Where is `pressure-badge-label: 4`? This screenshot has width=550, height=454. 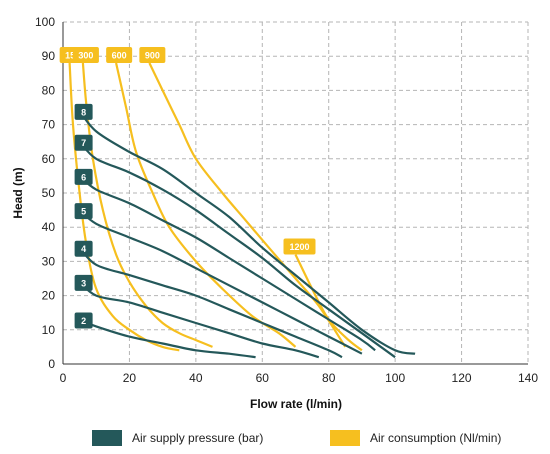 pressure-badge-label: 4 is located at coordinates (83, 249).